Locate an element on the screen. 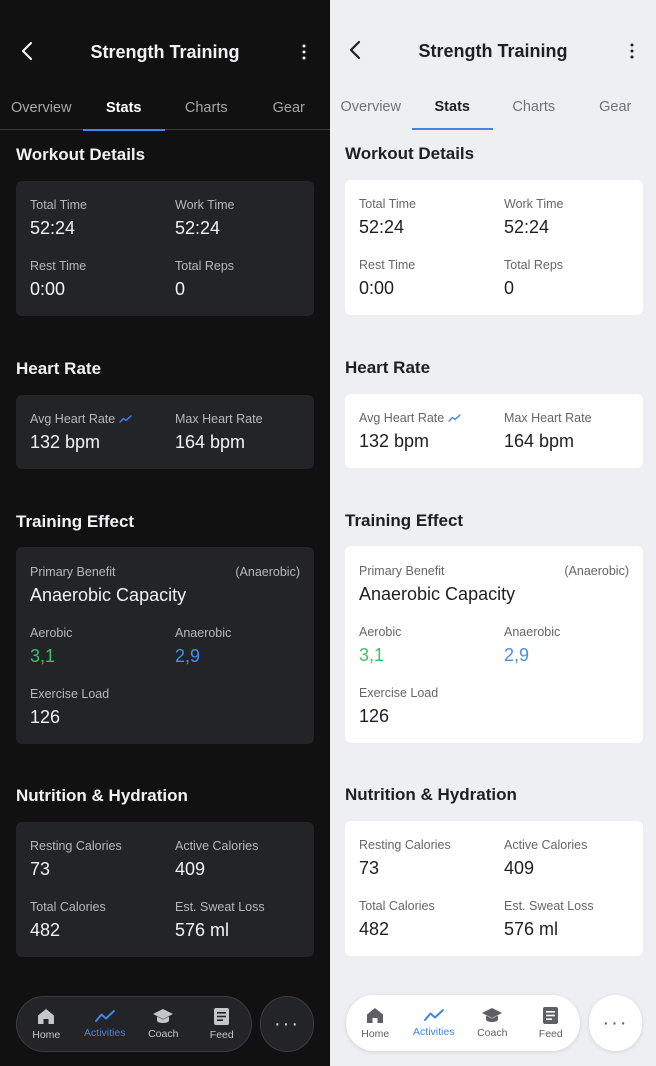 The image size is (656, 1066). resting-calories-label: Resting Calories is located at coordinates (405, 845).